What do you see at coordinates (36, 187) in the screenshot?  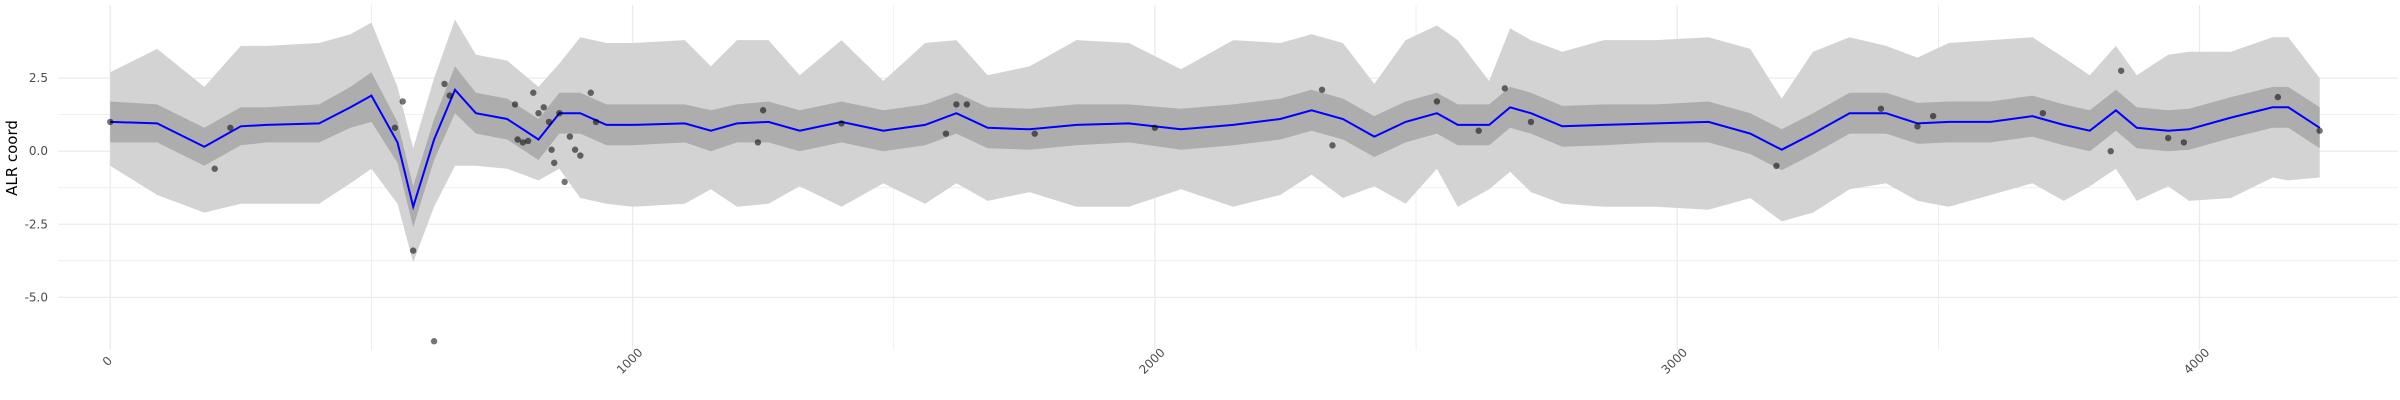 I see `y-tick-labels: 2.5 0.0 -2.5 -5.0` at bounding box center [36, 187].